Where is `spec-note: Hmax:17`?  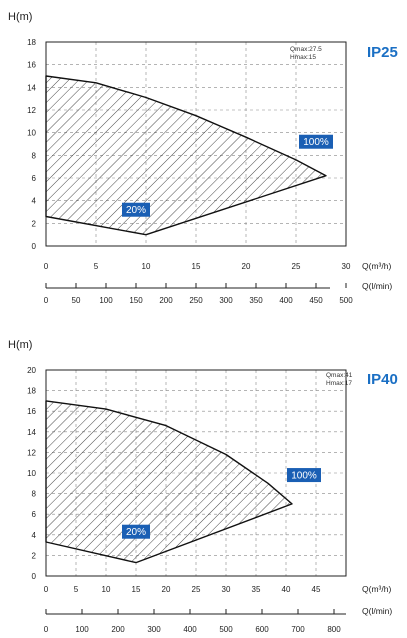 spec-note: Hmax:17 is located at coordinates (339, 383).